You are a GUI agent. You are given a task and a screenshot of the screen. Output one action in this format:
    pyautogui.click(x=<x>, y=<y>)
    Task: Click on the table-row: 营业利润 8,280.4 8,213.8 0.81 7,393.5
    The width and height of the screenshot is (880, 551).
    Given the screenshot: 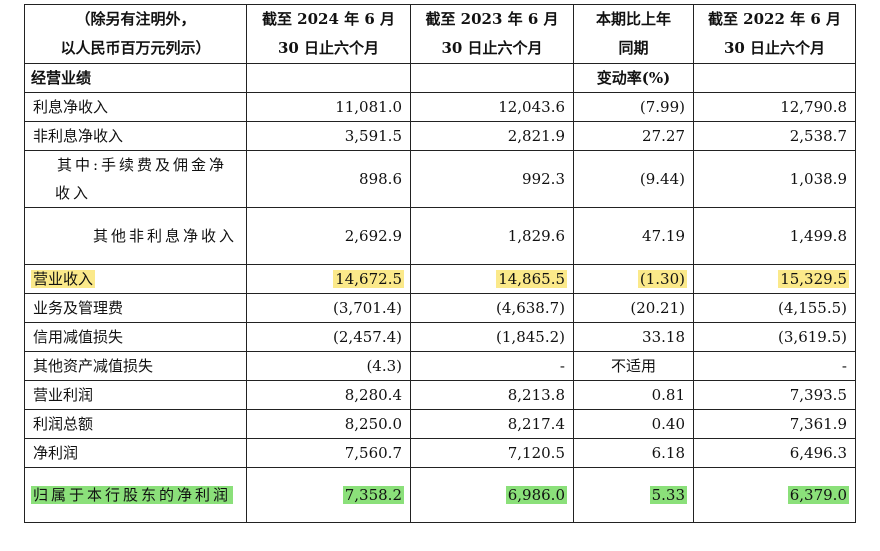 What is the action you would take?
    pyautogui.click(x=440, y=395)
    